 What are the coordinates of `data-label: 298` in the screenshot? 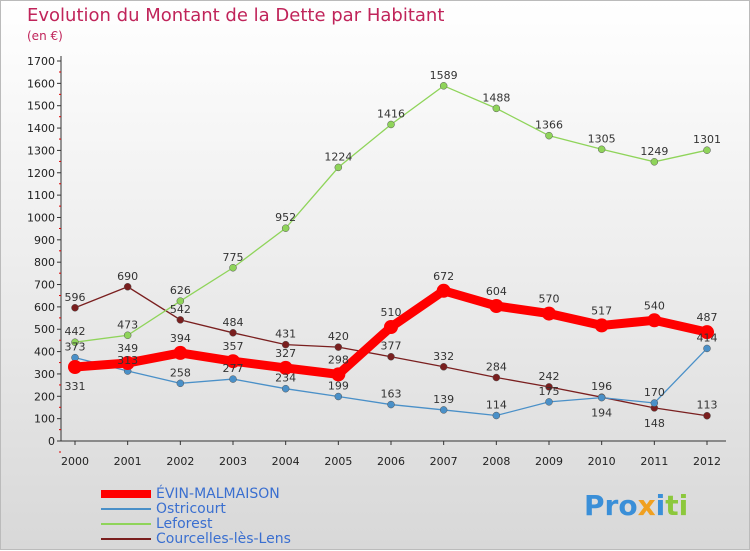 It's located at (338, 359).